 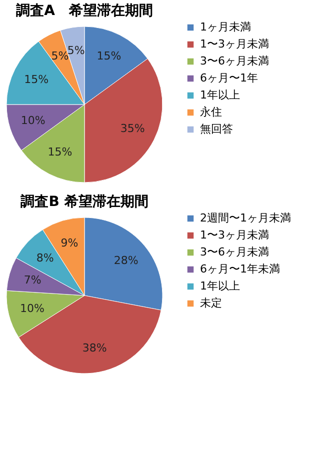 What do you see at coordinates (211, 112) in the screenshot?
I see `legend-label: 永住` at bounding box center [211, 112].